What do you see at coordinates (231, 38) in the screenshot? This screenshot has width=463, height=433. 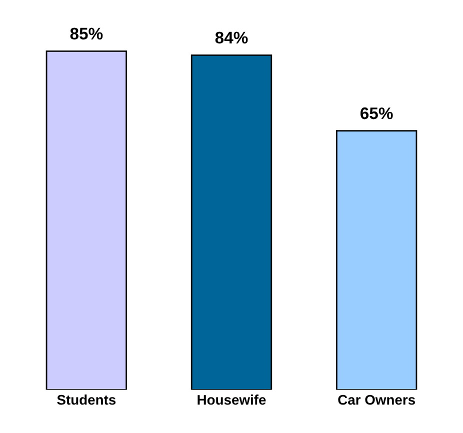 I see `data-label: 84%` at bounding box center [231, 38].